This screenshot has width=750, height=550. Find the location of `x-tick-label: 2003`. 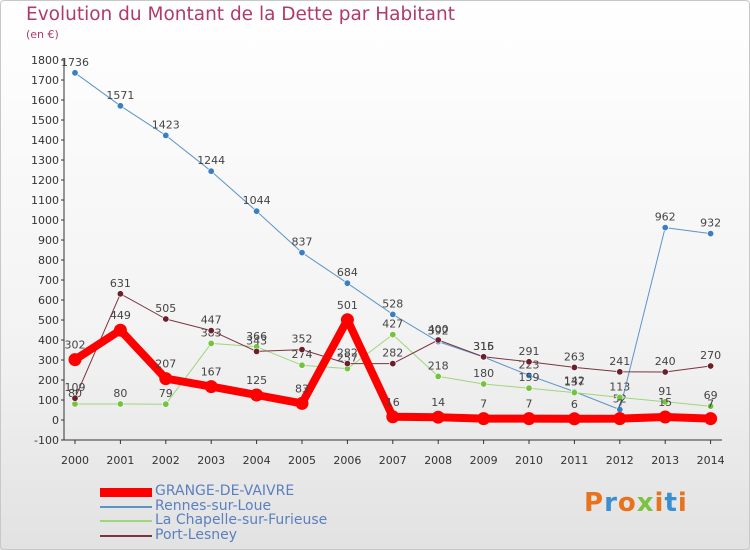

x-tick-label: 2003 is located at coordinates (211, 460).